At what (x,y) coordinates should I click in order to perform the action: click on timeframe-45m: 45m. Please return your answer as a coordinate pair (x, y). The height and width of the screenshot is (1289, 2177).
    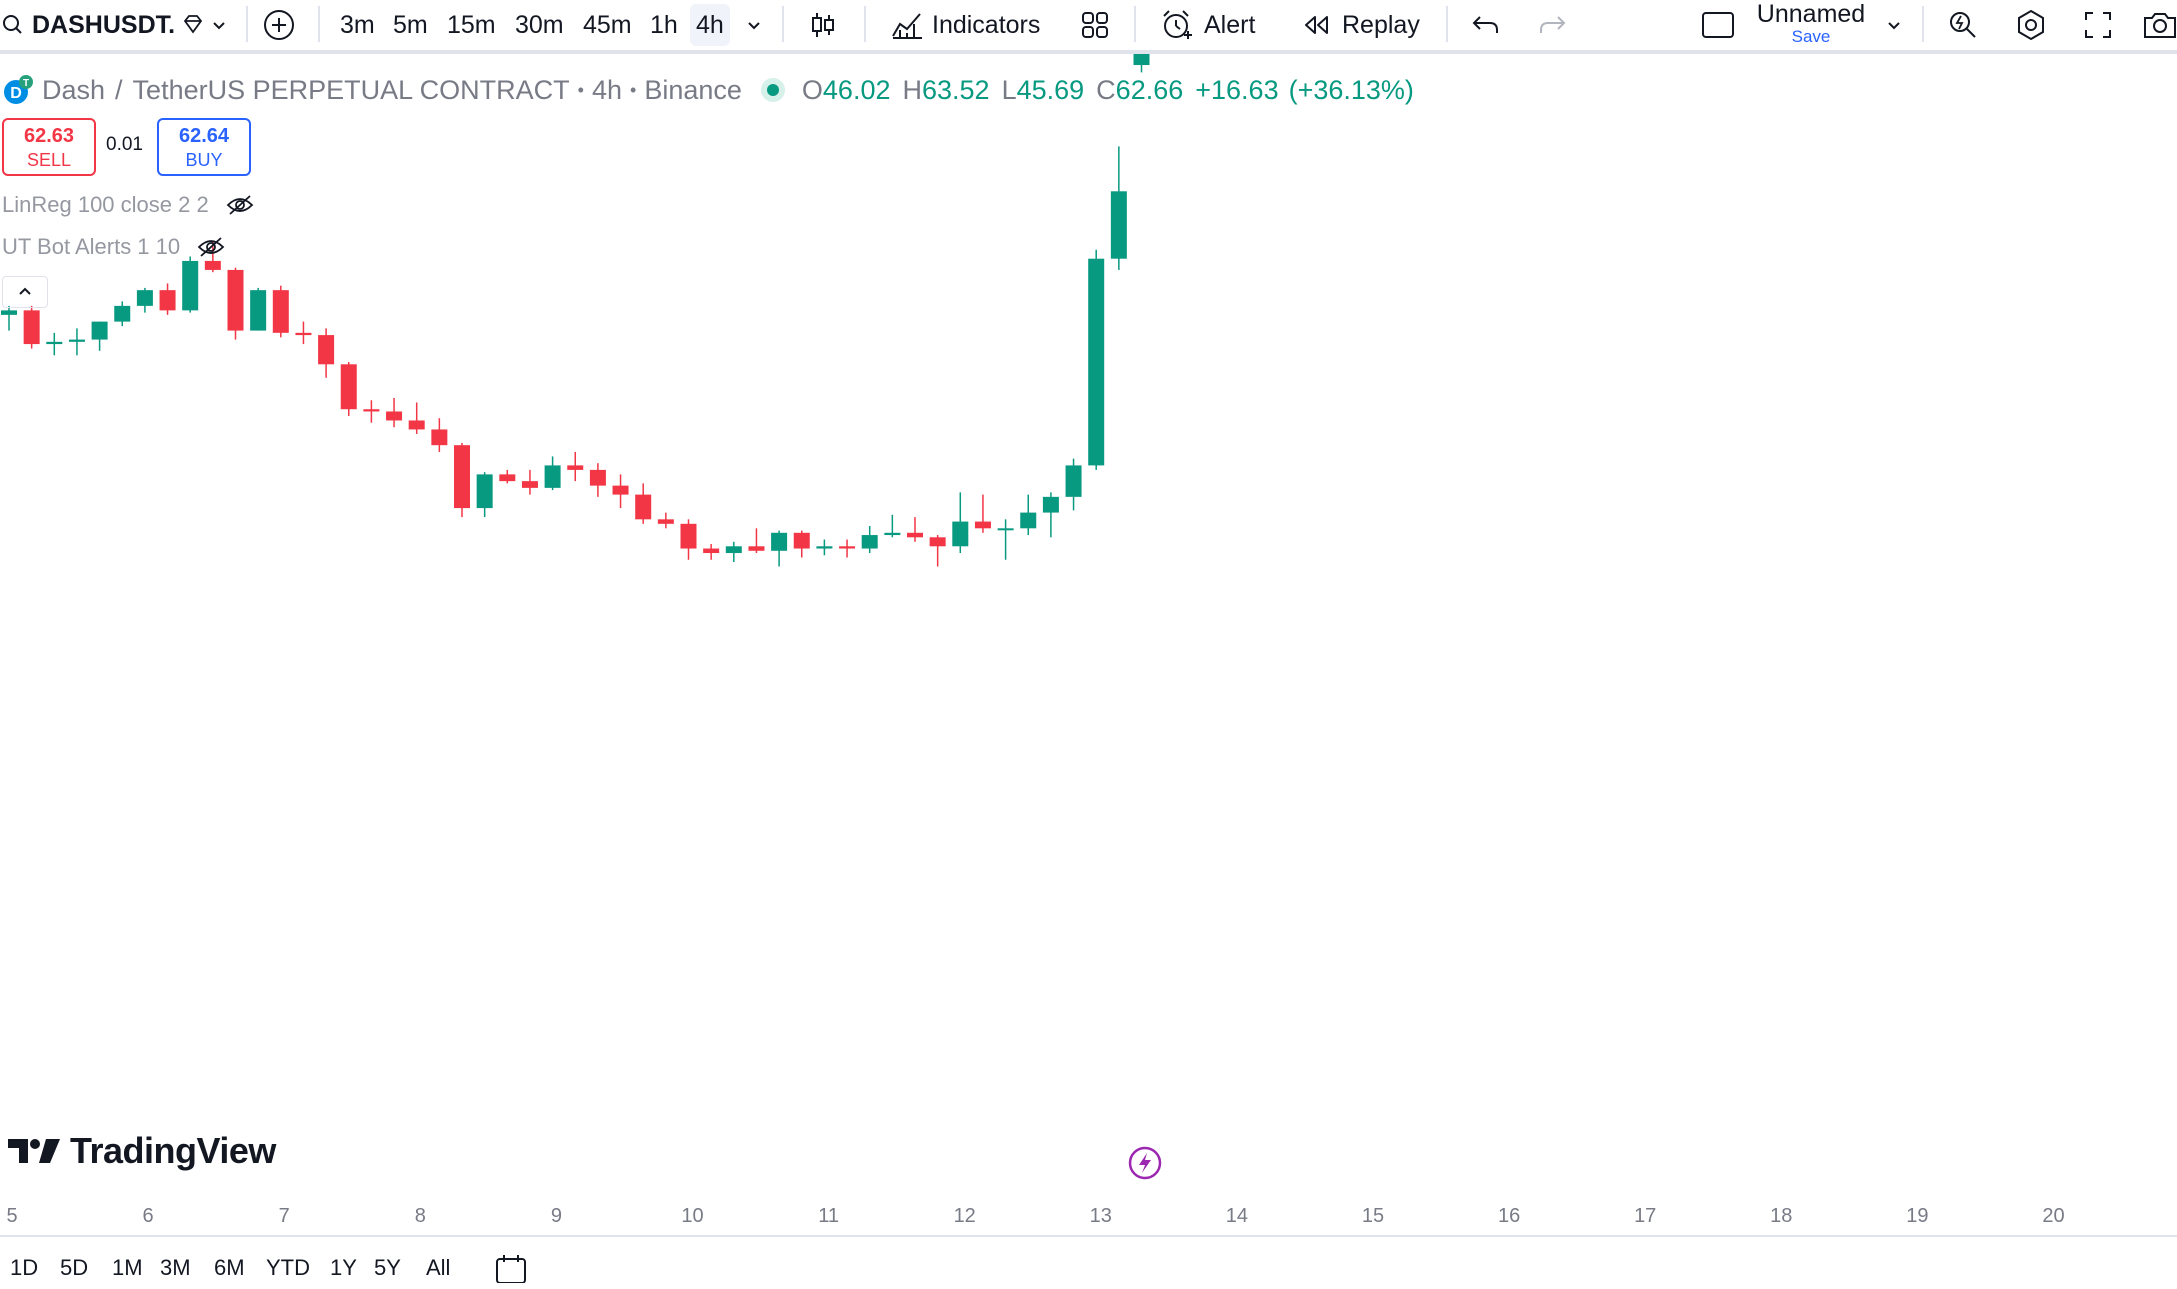
    Looking at the image, I should click on (607, 25).